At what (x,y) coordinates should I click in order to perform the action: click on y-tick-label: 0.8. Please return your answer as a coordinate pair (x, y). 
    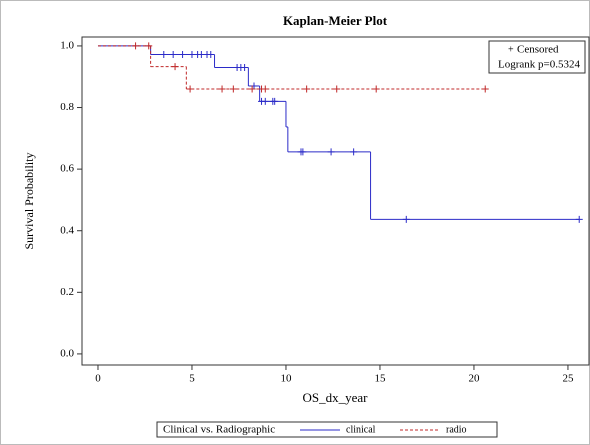
    Looking at the image, I should click on (67, 107).